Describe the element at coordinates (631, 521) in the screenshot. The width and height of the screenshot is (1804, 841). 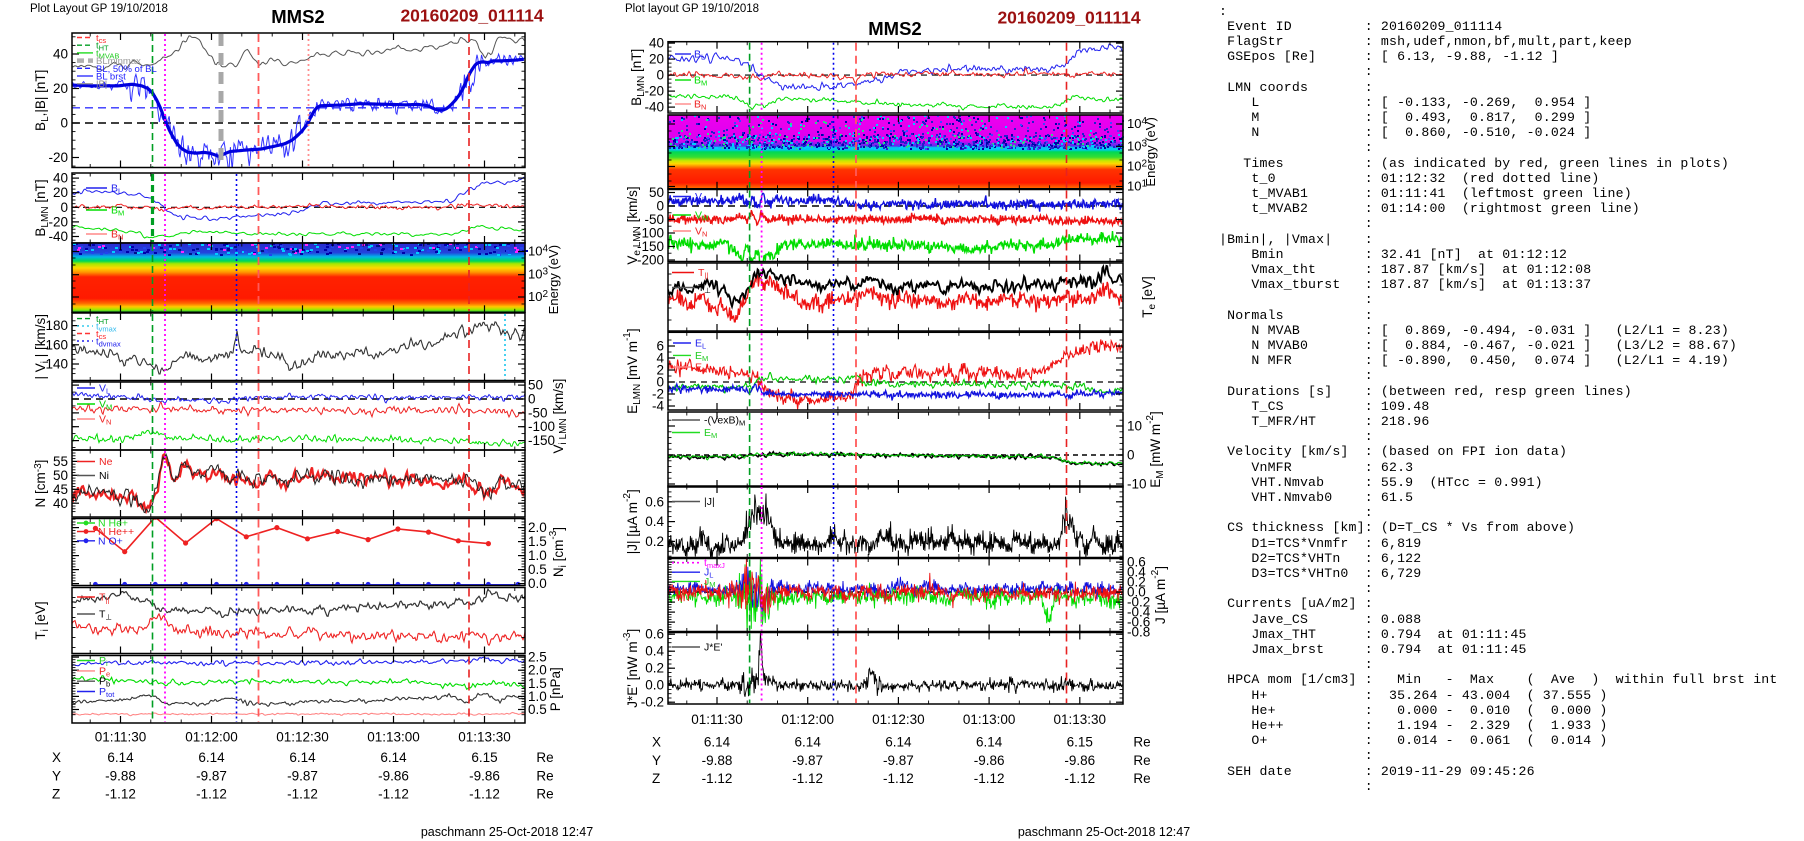
I see `svg-text: |J| [µA m-2]` at that location.